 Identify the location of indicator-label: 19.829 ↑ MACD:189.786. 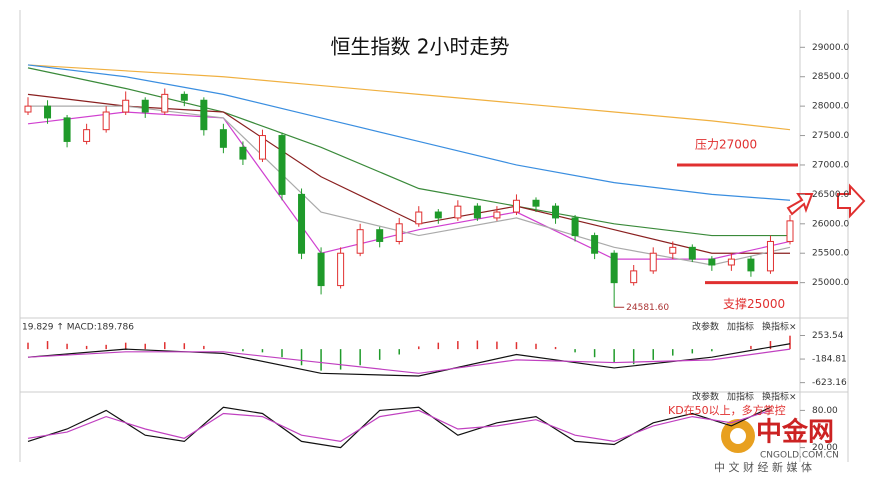
(78, 328).